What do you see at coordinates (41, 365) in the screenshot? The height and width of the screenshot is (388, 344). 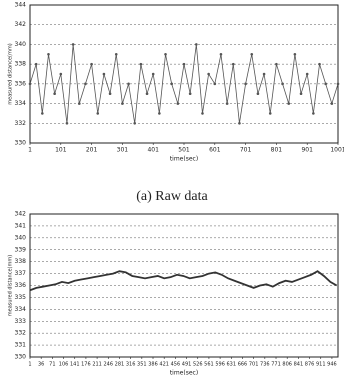 I see `x-tick-label: 36` at bounding box center [41, 365].